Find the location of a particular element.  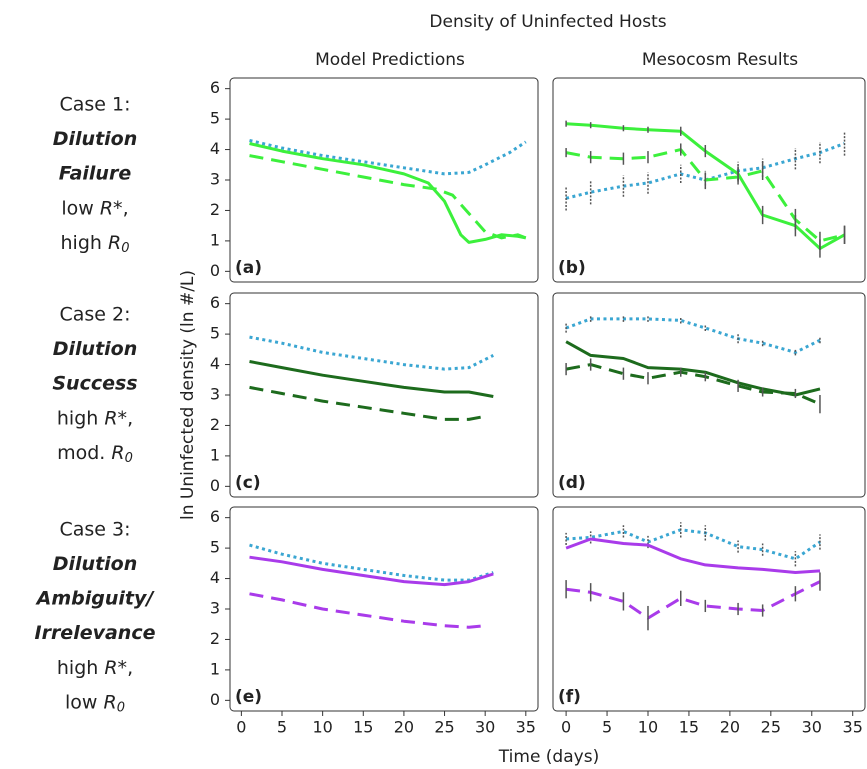

x-axis-label: Time (days) is located at coordinates (548, 757).